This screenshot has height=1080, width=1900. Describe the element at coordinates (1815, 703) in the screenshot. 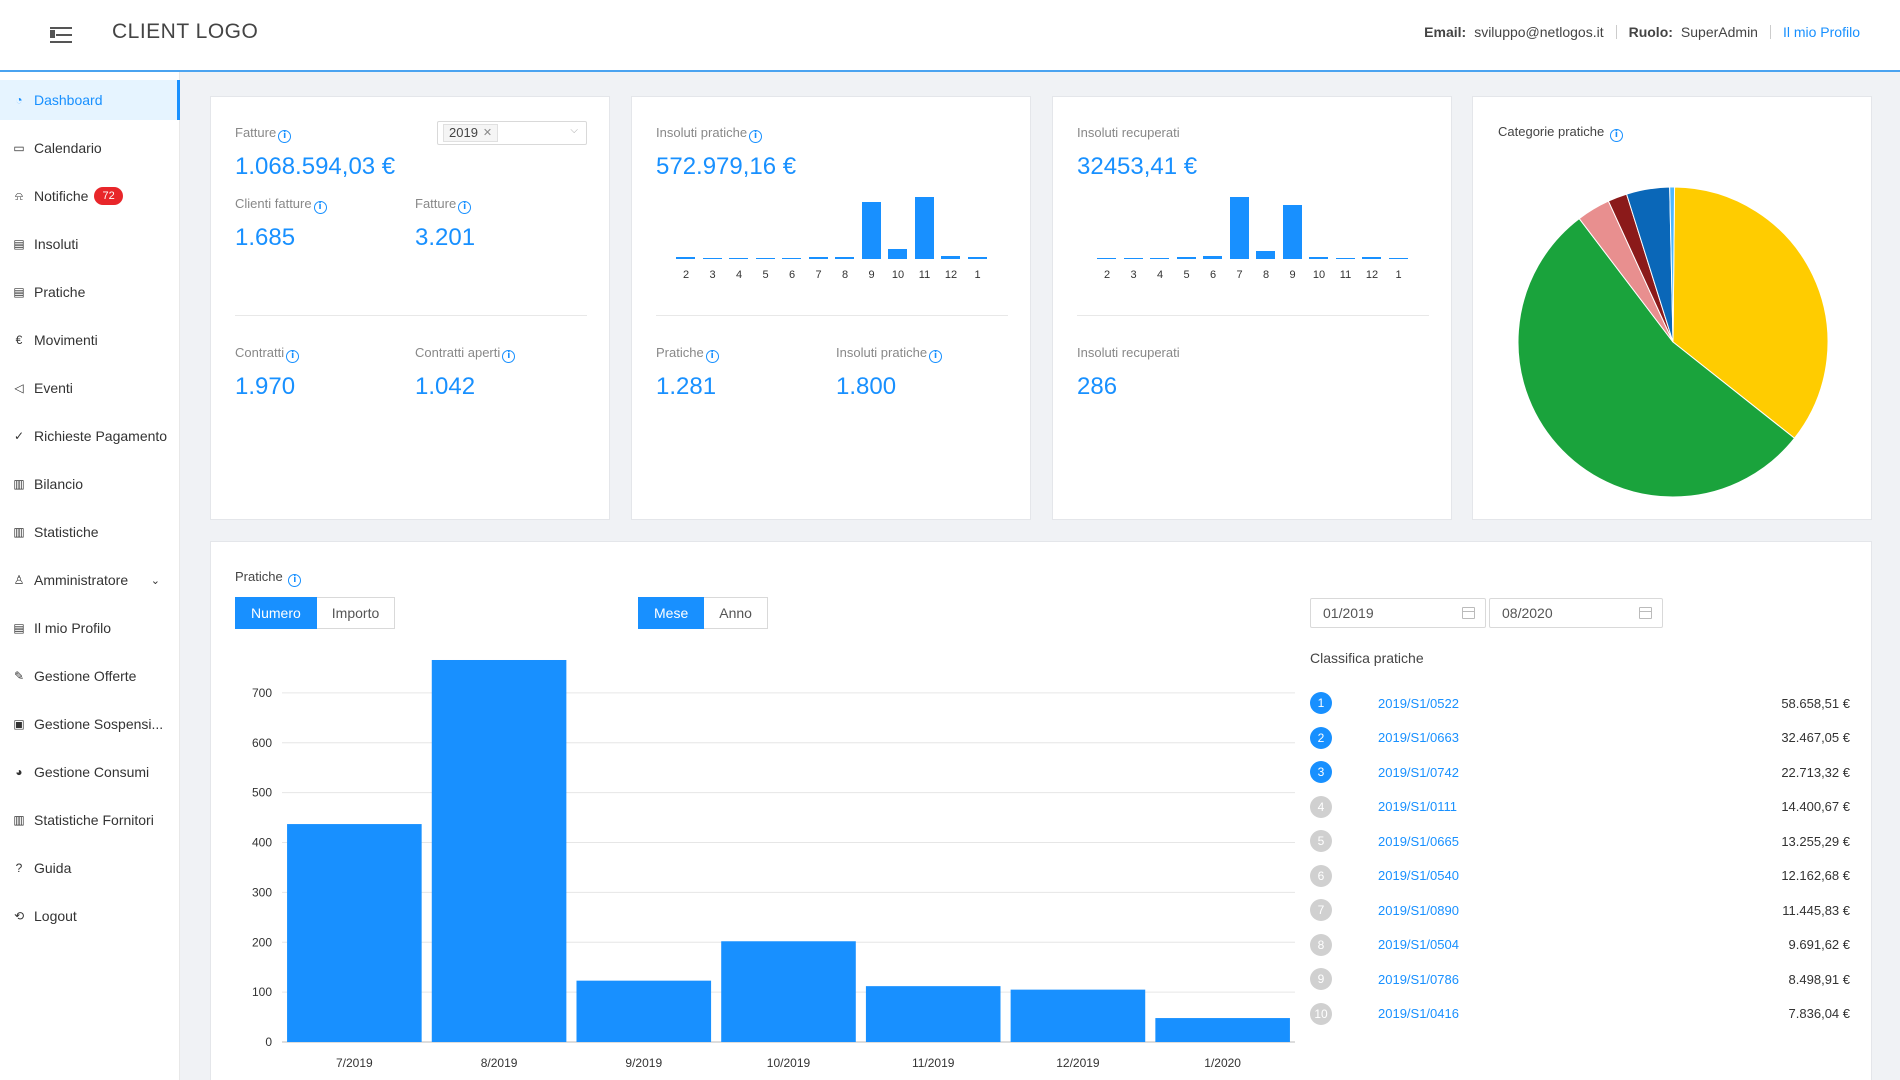

I see `pratica-amount: 58.658,51 €` at that location.